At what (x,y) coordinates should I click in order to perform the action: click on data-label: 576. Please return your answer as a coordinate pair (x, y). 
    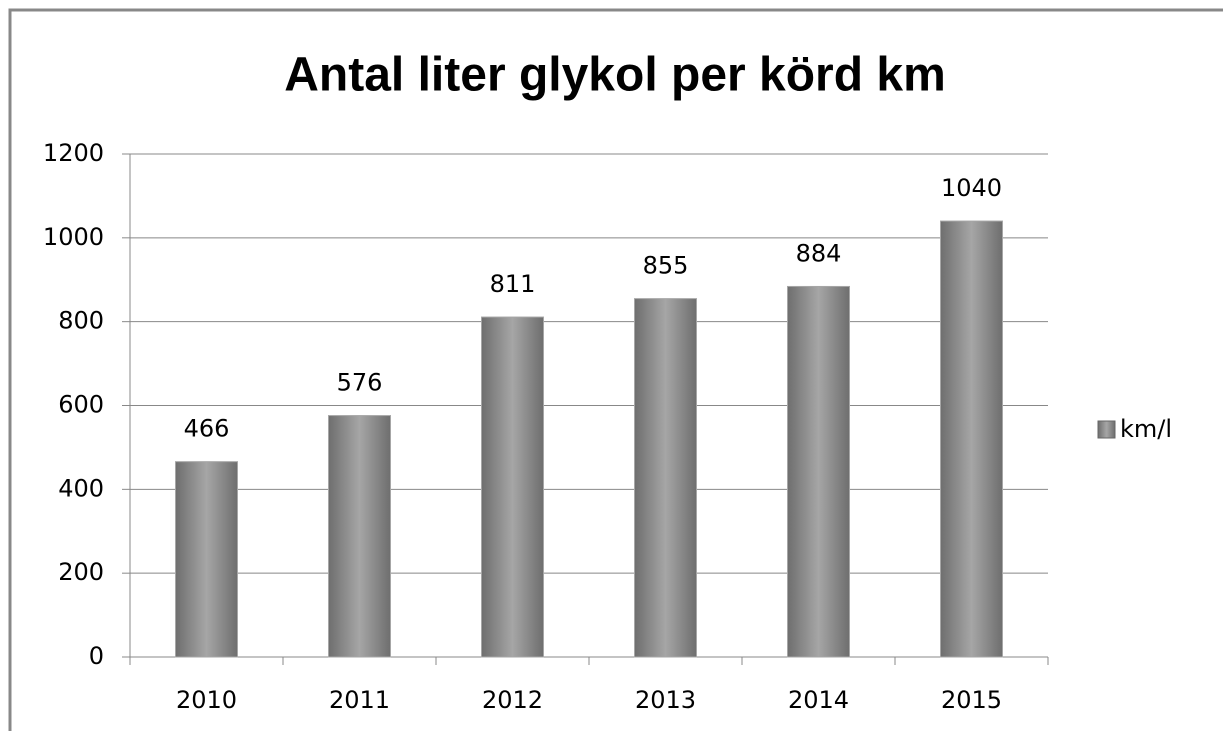
    Looking at the image, I should click on (360, 383).